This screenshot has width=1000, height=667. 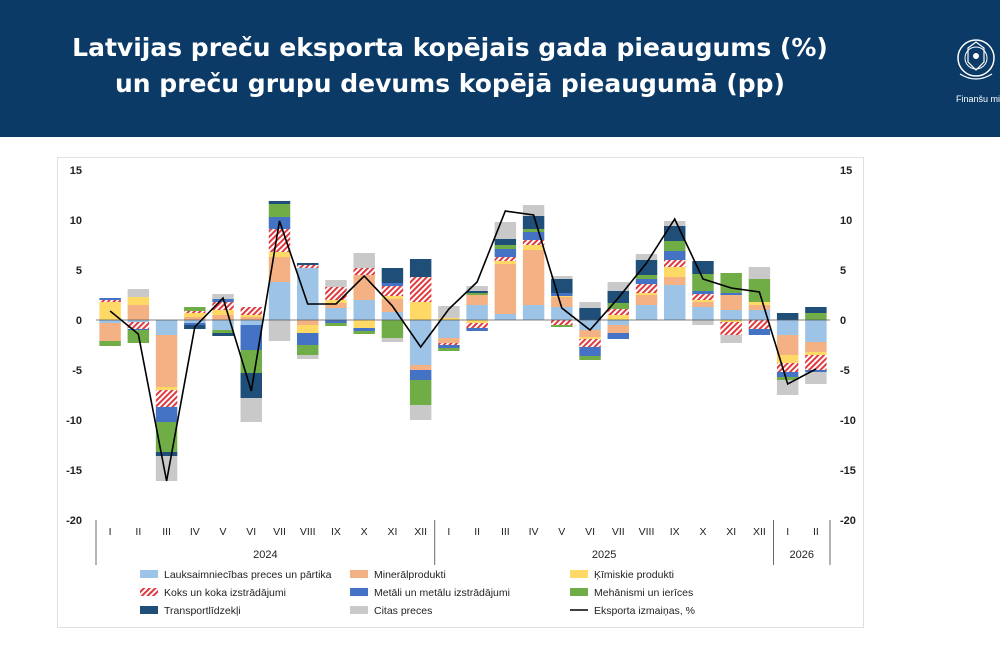 I want to click on y-tick-label-left: -5, so click(x=77, y=371).